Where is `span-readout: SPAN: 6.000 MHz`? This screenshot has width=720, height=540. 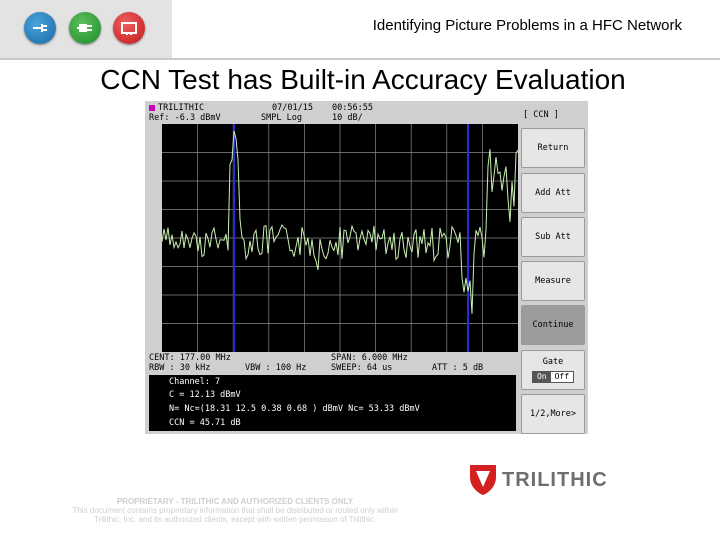
span-readout: SPAN: 6.000 MHz is located at coordinates (369, 358).